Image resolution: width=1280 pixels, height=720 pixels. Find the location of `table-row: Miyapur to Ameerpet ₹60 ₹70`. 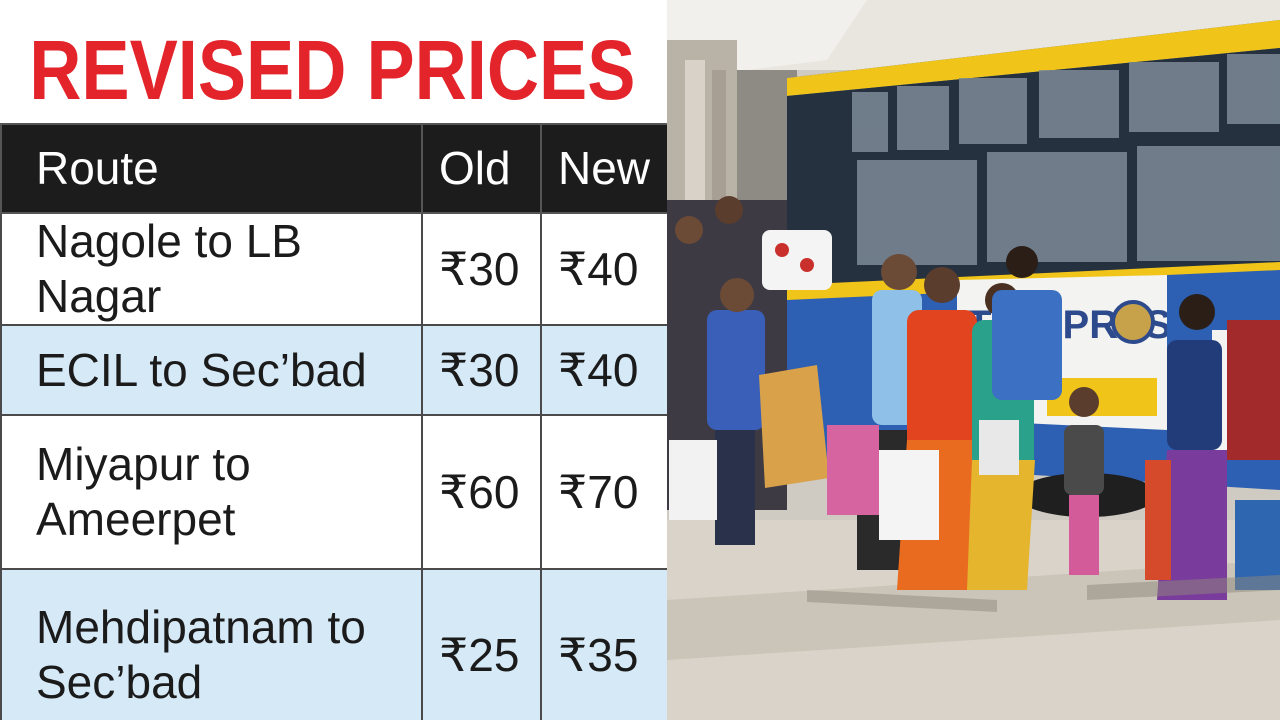

table-row: Miyapur to Ameerpet ₹60 ₹70 is located at coordinates (334, 492).